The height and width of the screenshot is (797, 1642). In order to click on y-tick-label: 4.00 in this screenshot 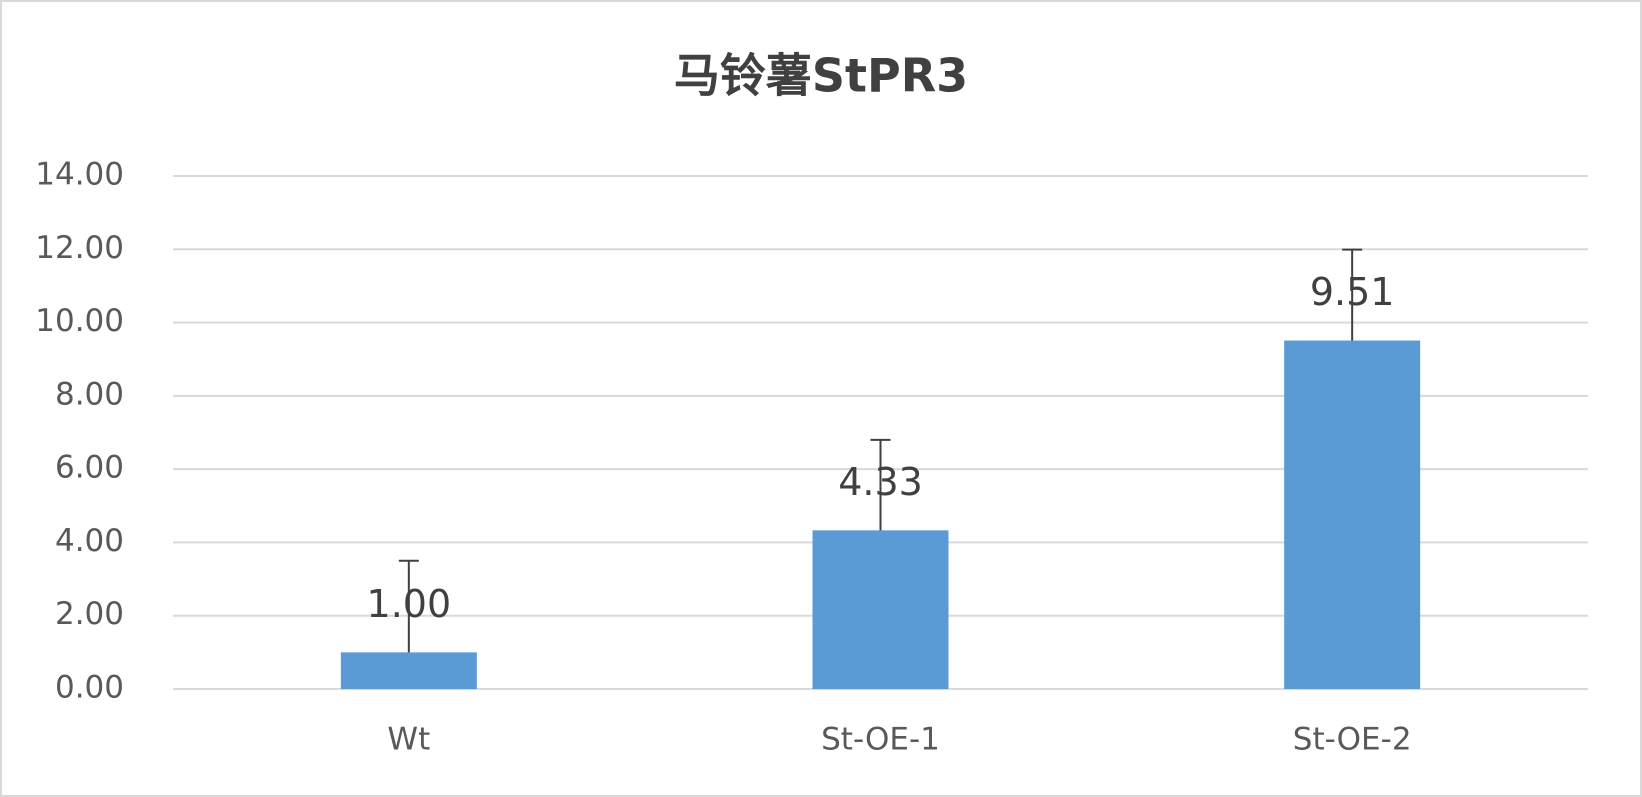, I will do `click(89, 541)`.